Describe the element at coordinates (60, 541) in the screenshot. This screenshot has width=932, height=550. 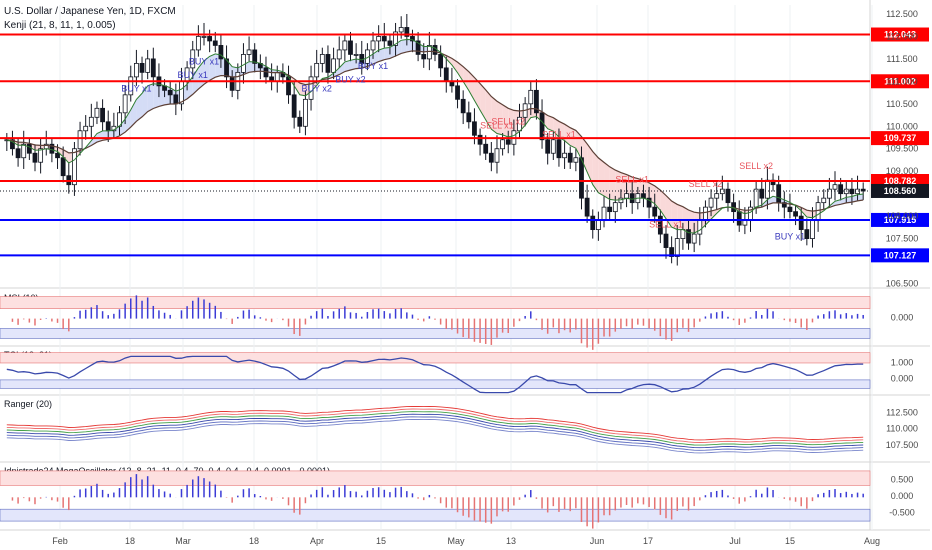
I see `time-tick-label: Feb` at that location.